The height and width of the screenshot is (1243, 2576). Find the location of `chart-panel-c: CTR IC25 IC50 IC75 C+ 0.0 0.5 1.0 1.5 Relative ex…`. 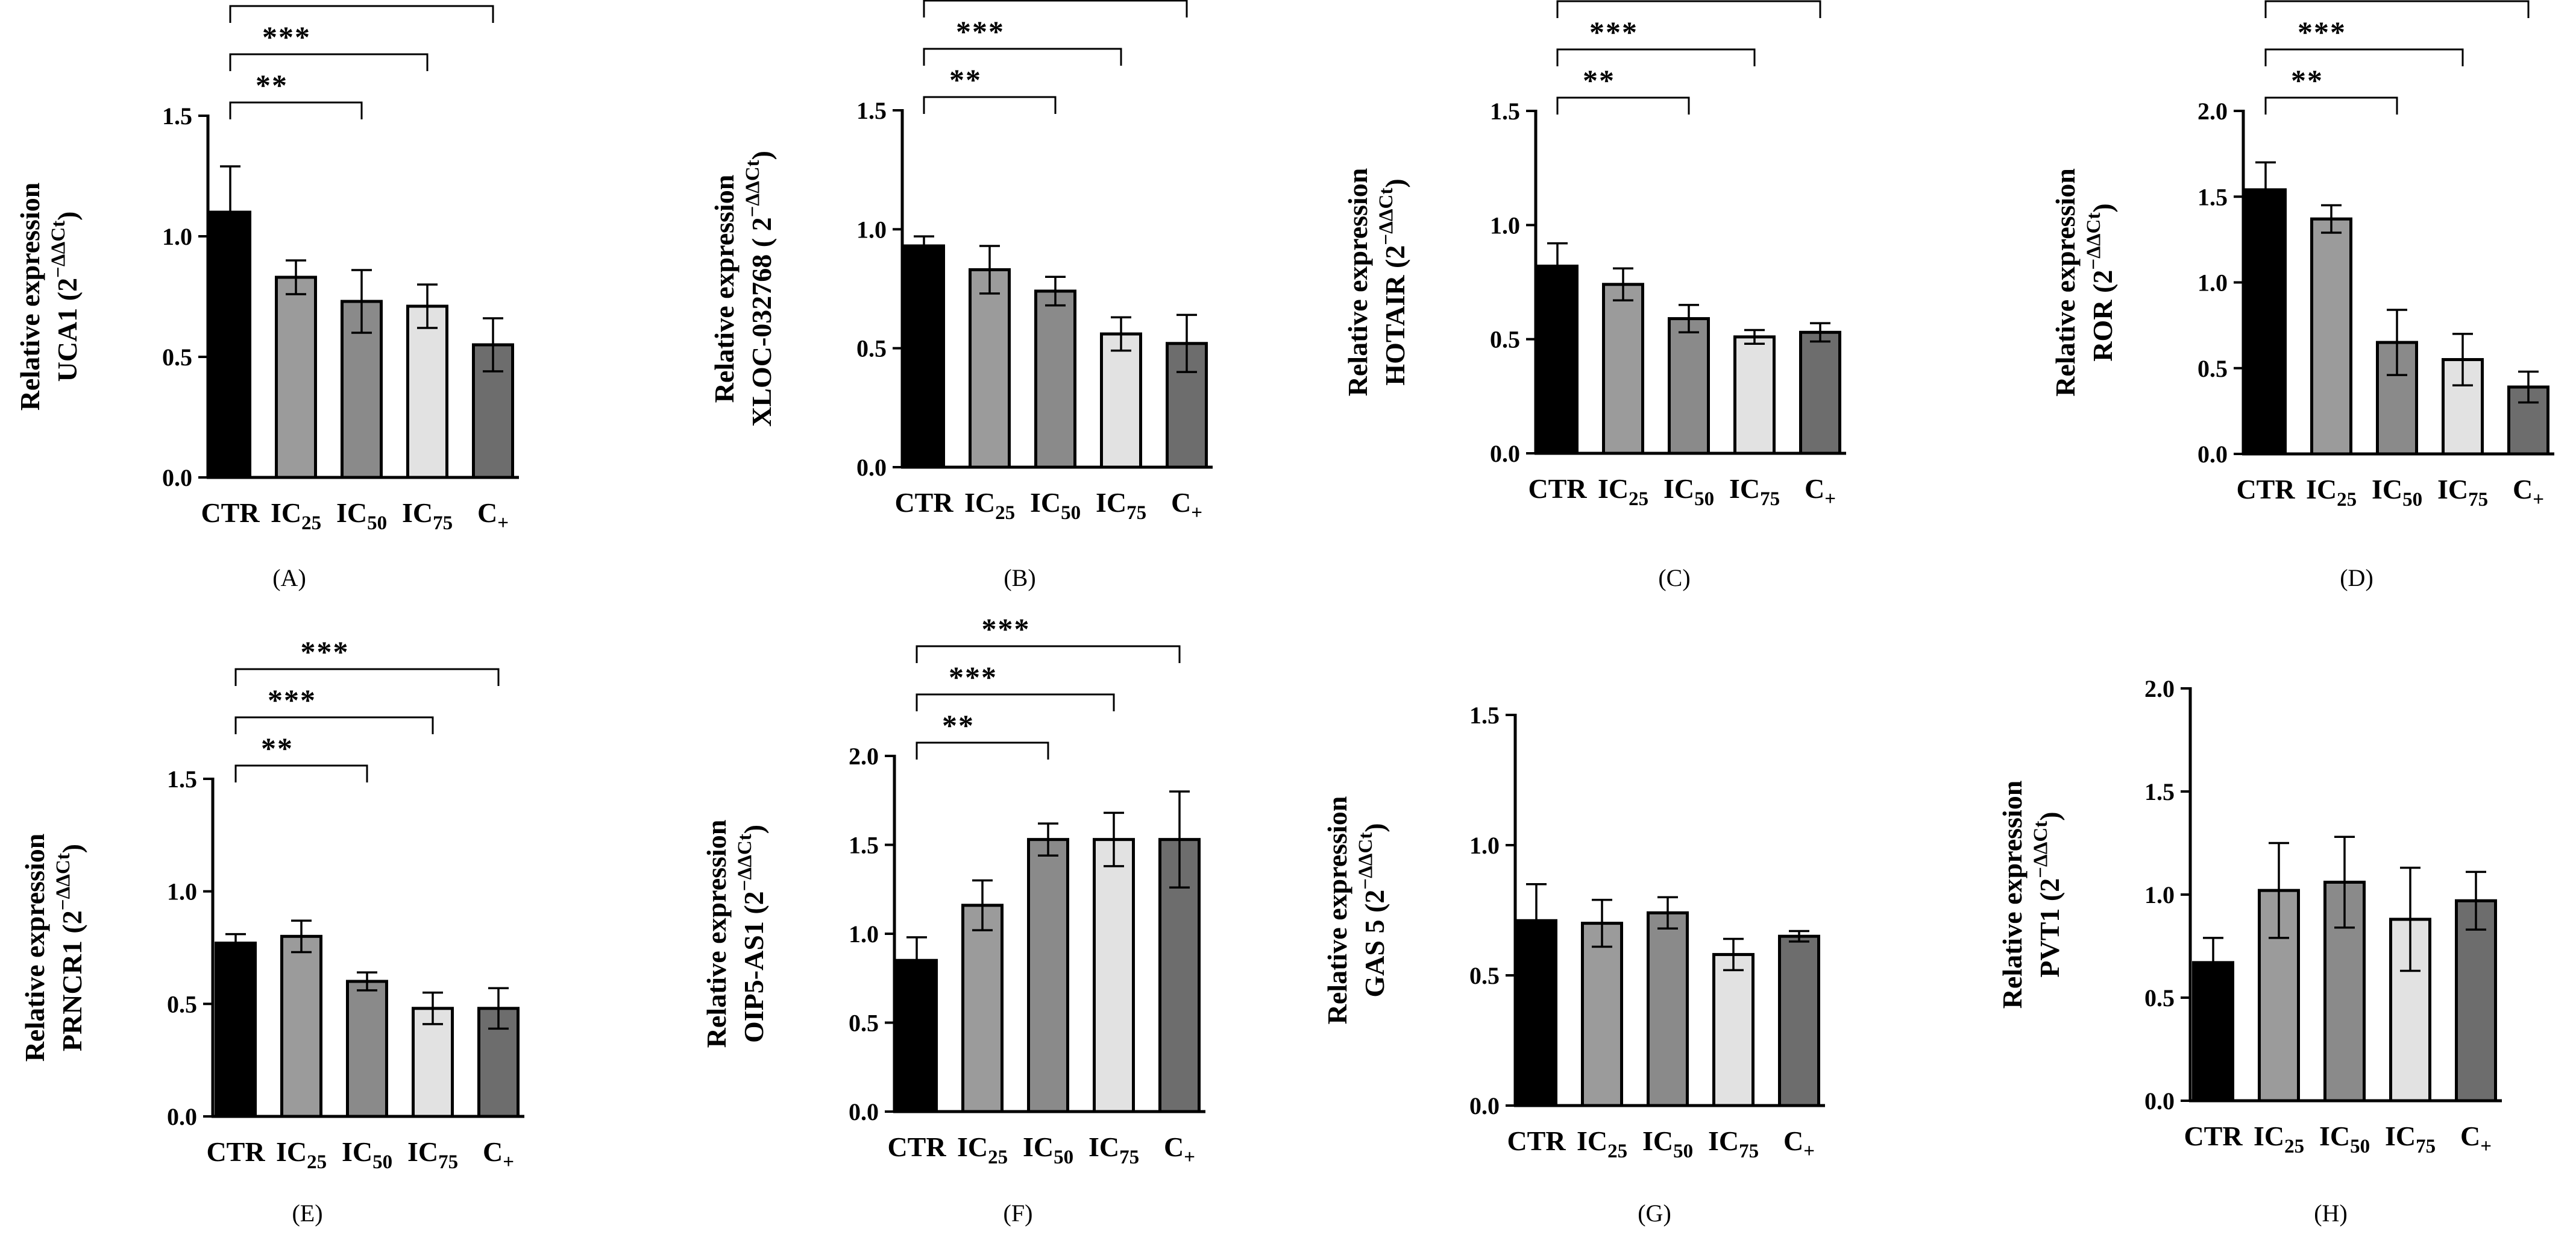

chart-panel-c: CTR IC25 IC50 IC75 C+ 0.0 0.5 1.0 1.5 Relative ex… is located at coordinates (1594, 295).